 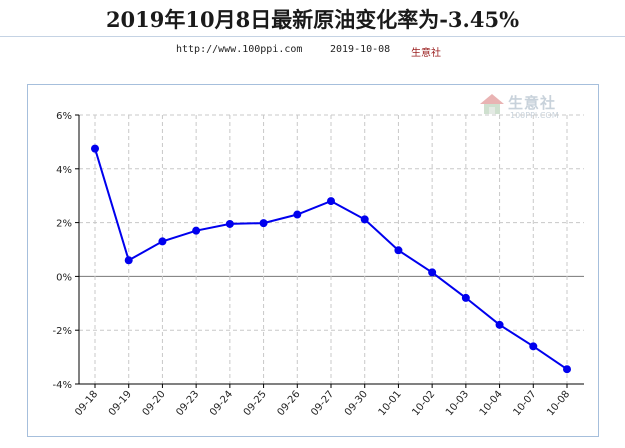 What do you see at coordinates (239, 49) in the screenshot?
I see `source-url: http://www.100ppi.com` at bounding box center [239, 49].